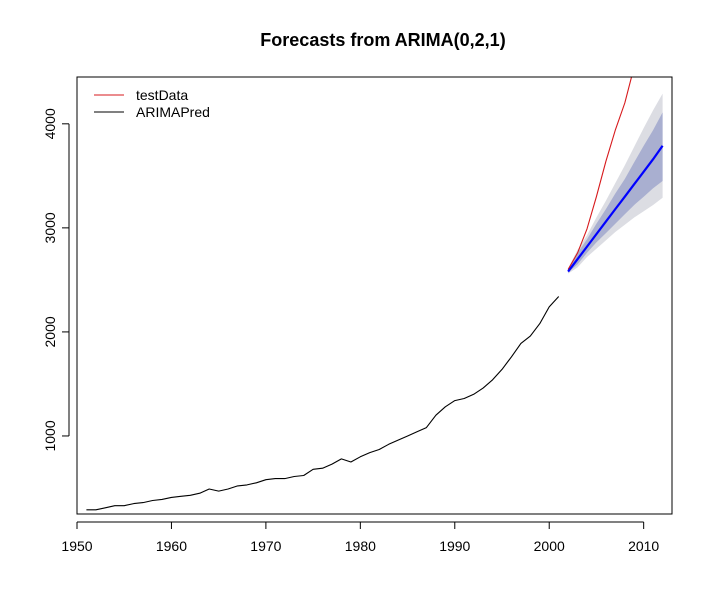 This screenshot has height=613, width=714. What do you see at coordinates (265, 546) in the screenshot?
I see `x-tick-label: 1970` at bounding box center [265, 546].